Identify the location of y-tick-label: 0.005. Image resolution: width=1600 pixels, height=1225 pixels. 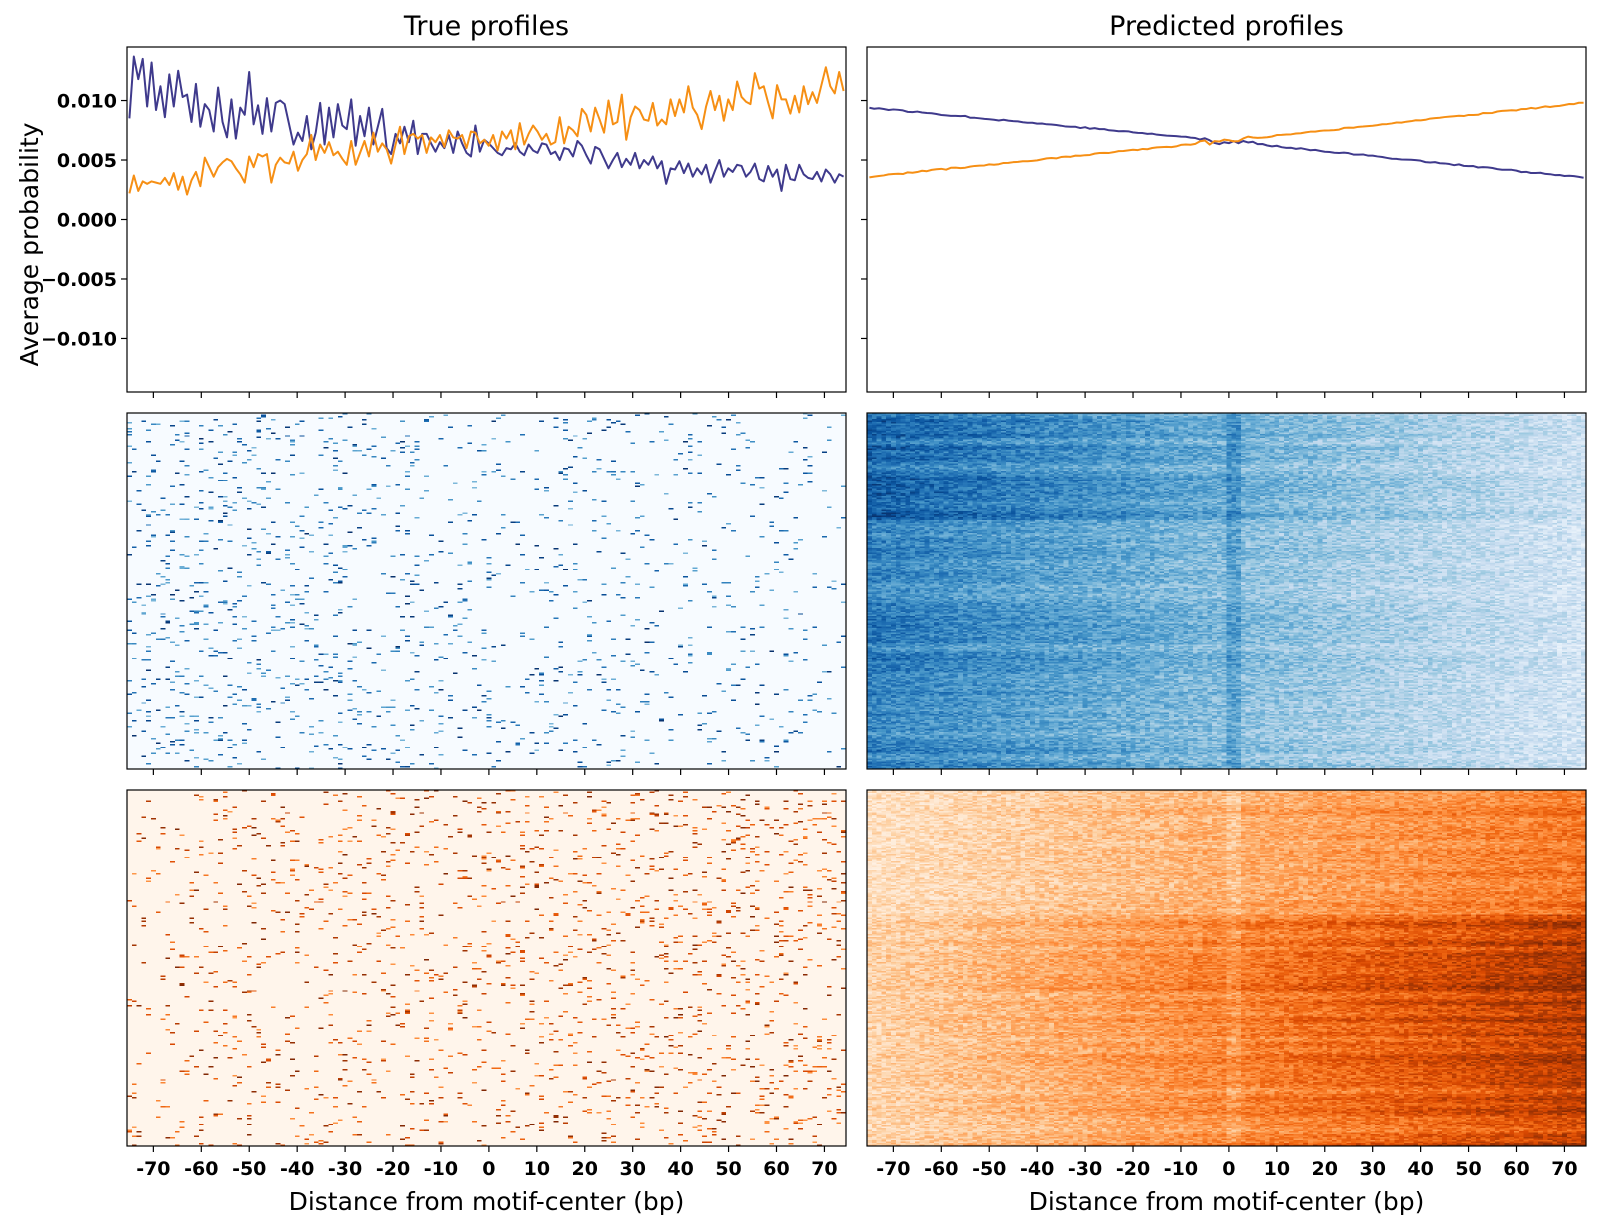
(87, 161).